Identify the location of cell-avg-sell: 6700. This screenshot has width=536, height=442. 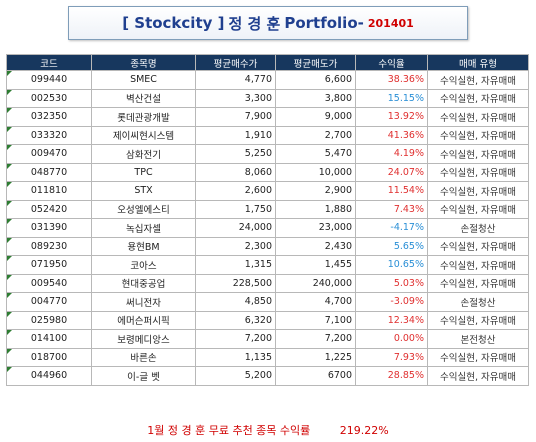
(315, 376).